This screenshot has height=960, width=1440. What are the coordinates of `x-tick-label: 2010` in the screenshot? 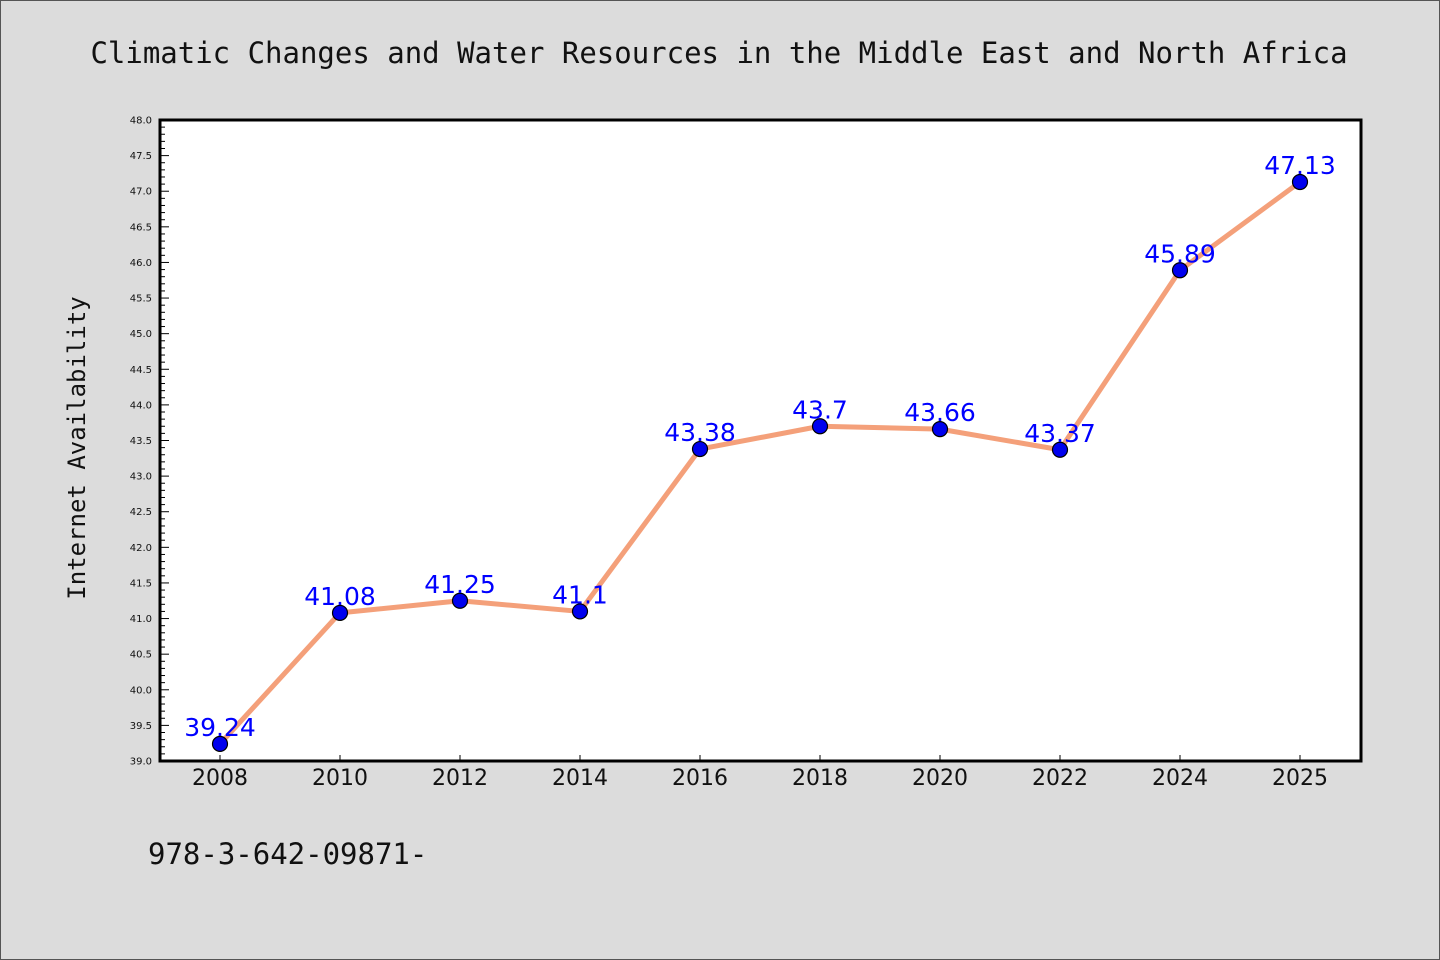 It's located at (340, 778).